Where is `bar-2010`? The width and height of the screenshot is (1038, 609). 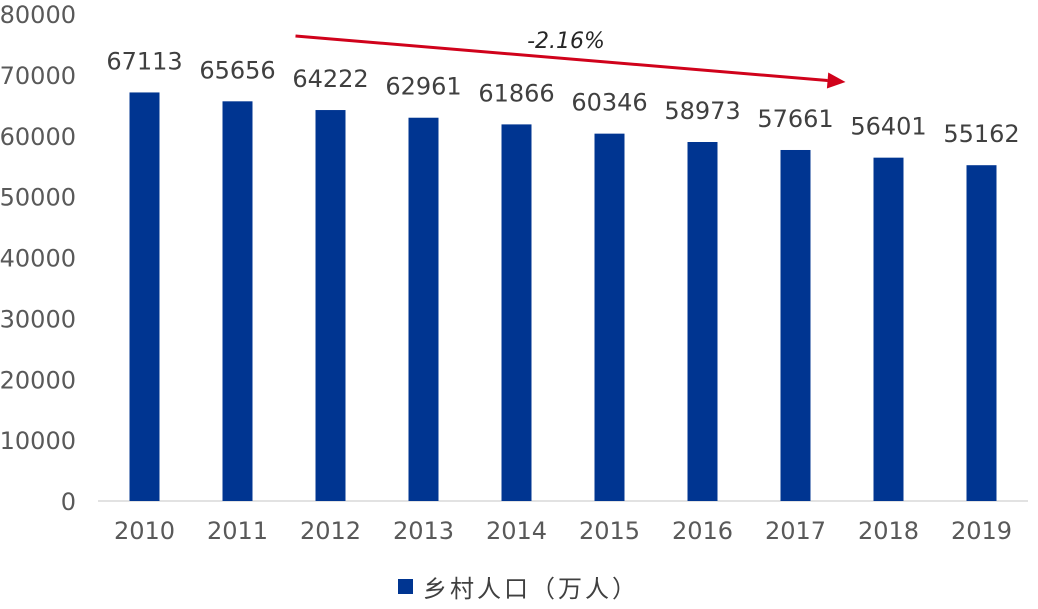 bar-2010 is located at coordinates (144, 296).